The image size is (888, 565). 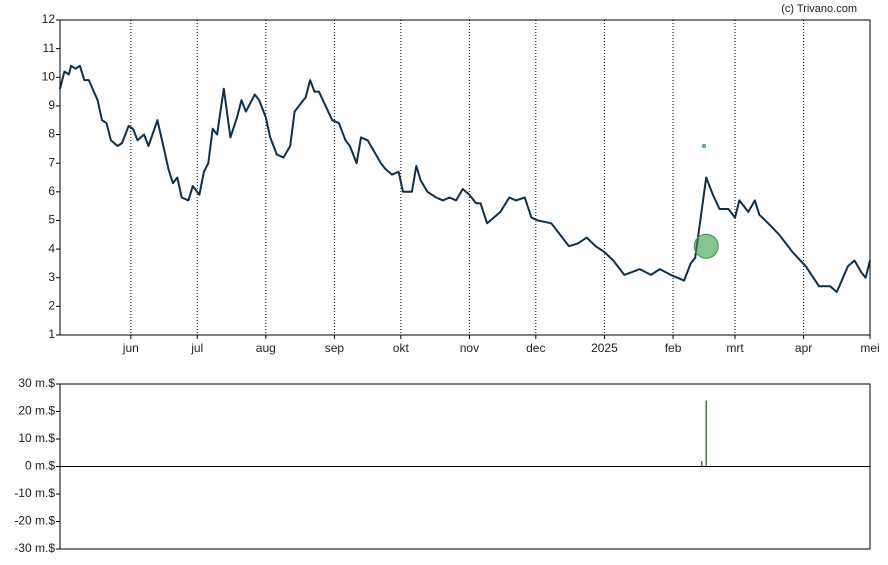 I want to click on y-tick-label: 8, so click(x=51, y=134).